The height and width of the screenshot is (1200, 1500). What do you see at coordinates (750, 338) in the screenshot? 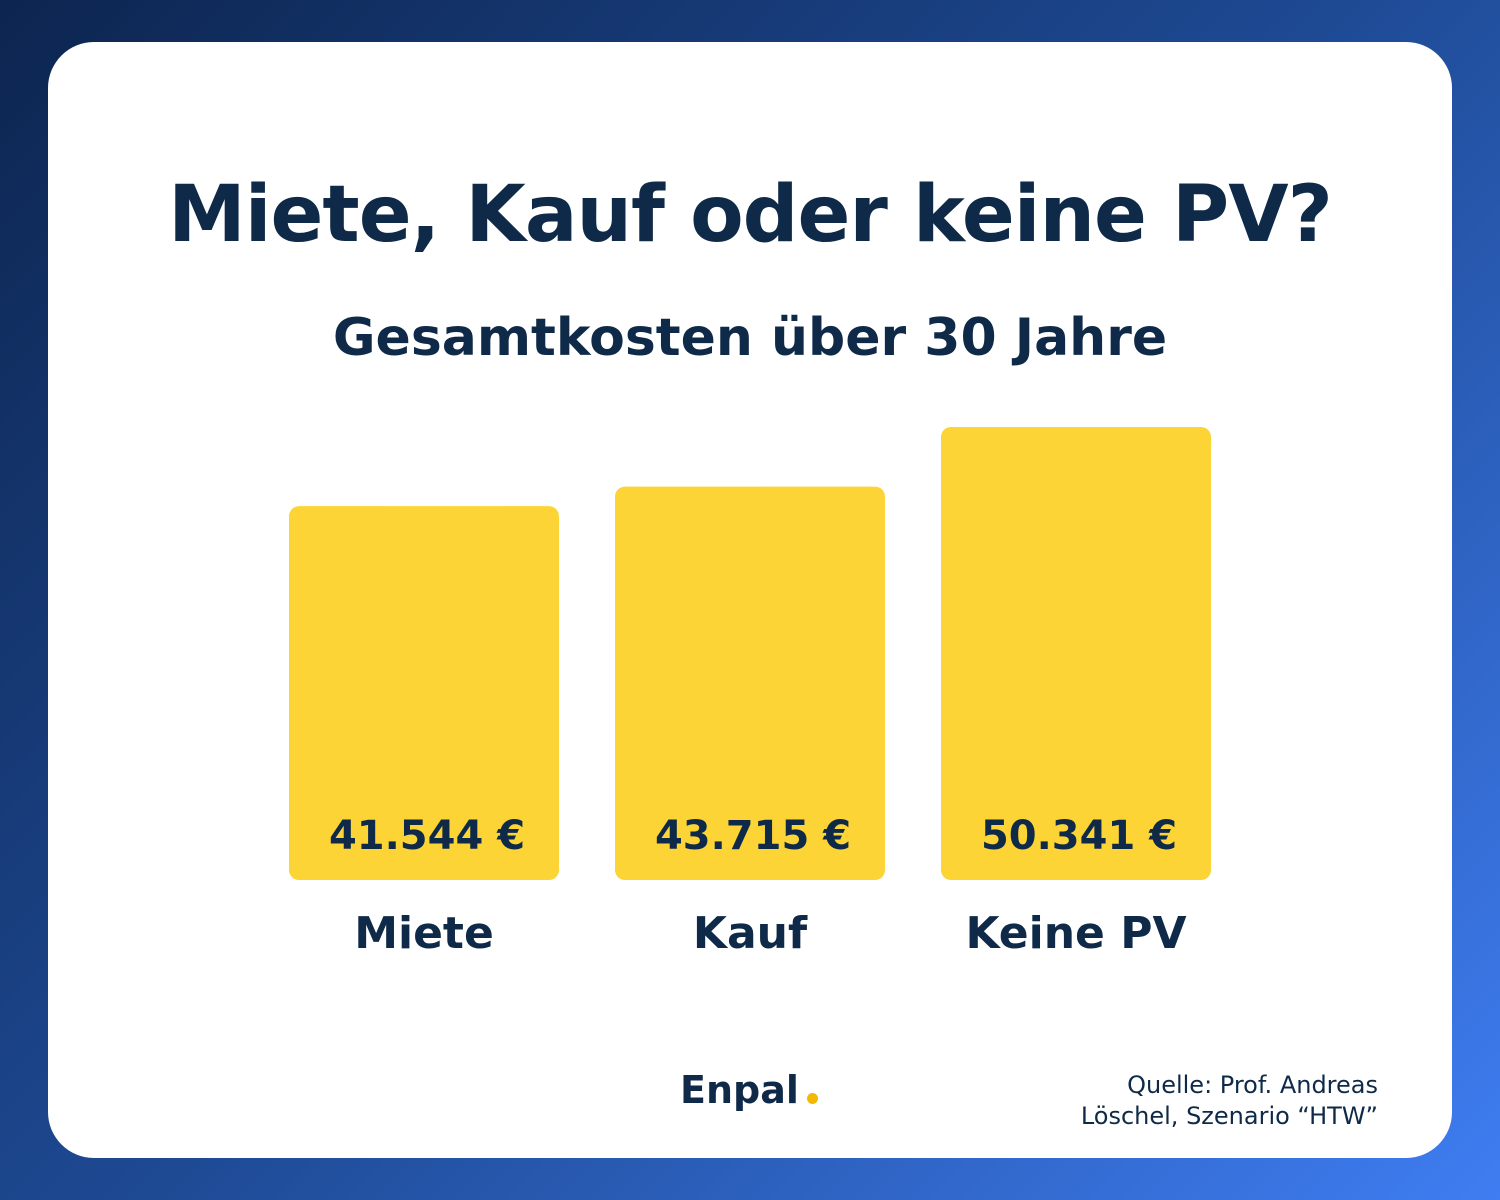
I see `page-subtitle: Gesamtkosten über 30 Jahre` at bounding box center [750, 338].